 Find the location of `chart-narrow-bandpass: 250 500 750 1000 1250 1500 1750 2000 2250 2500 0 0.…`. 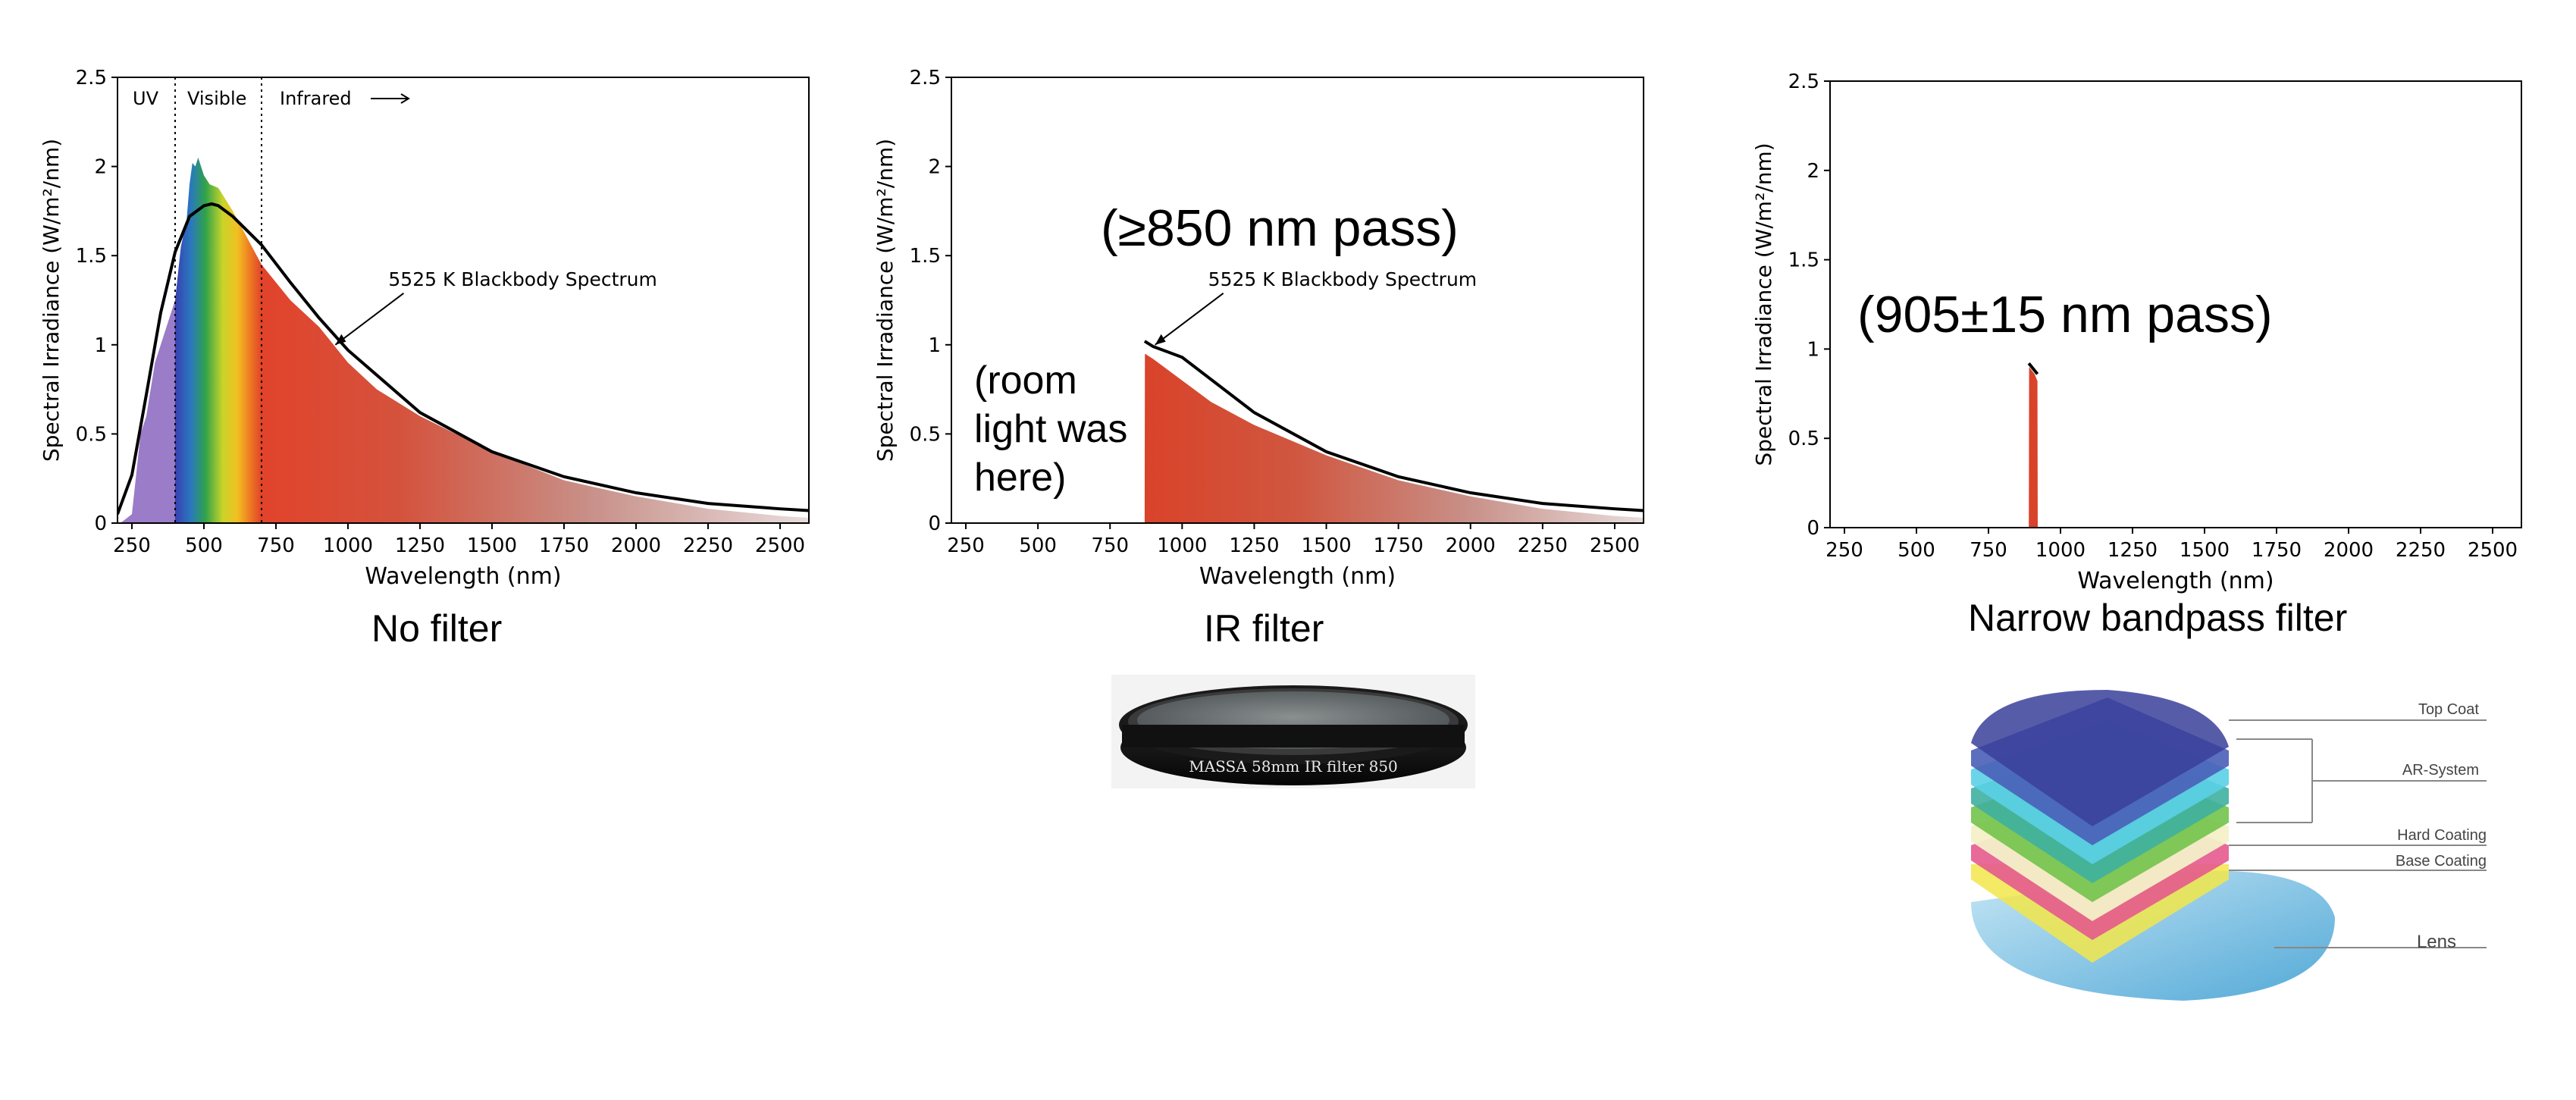

chart-narrow-bandpass: 250 500 750 1000 1250 1500 1750 2000 2250 2500 0 0.… is located at coordinates (2137, 332).